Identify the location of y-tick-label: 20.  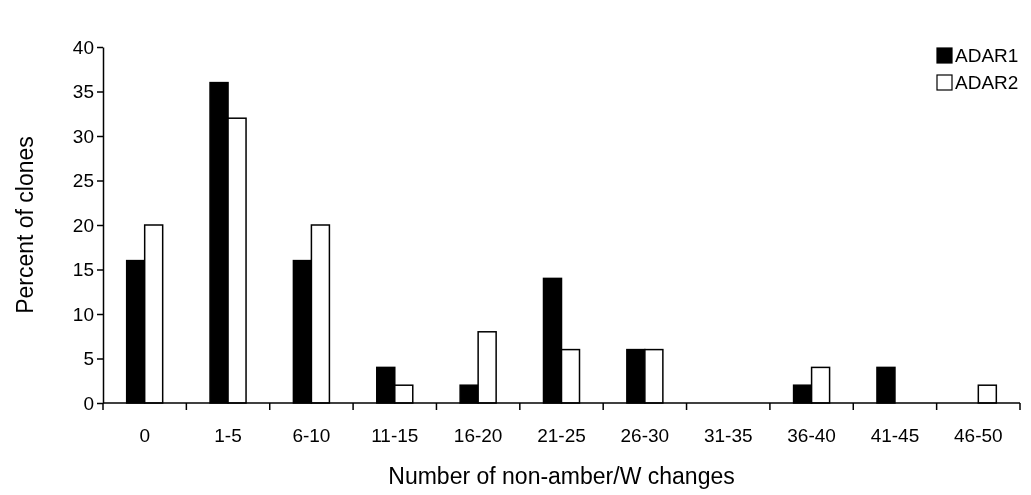
(83, 225).